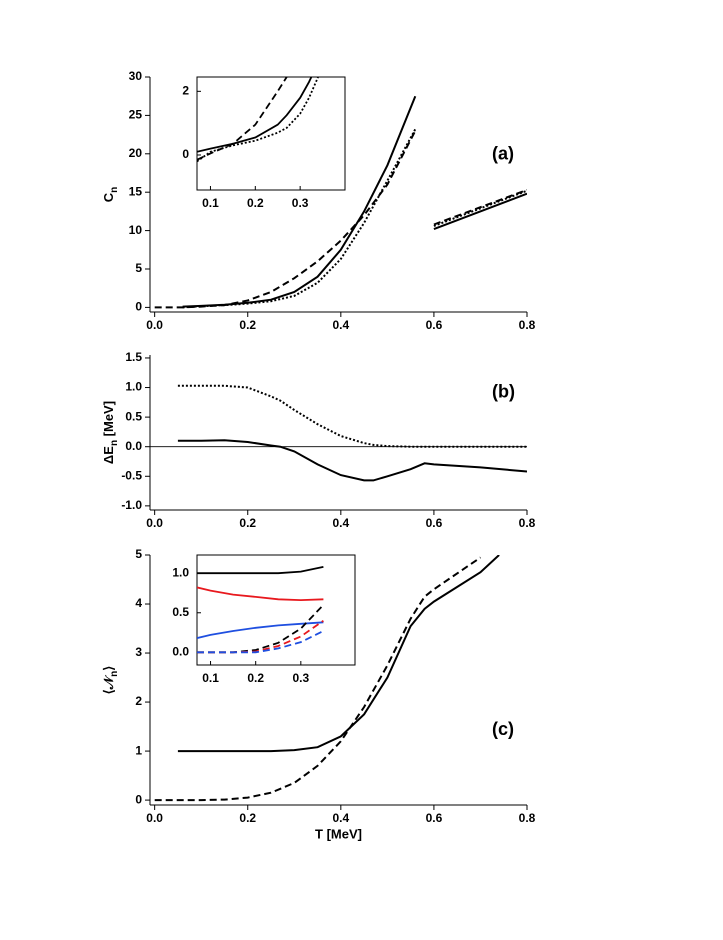 The width and height of the screenshot is (723, 940). I want to click on y-tick-label: 15, so click(136, 191).